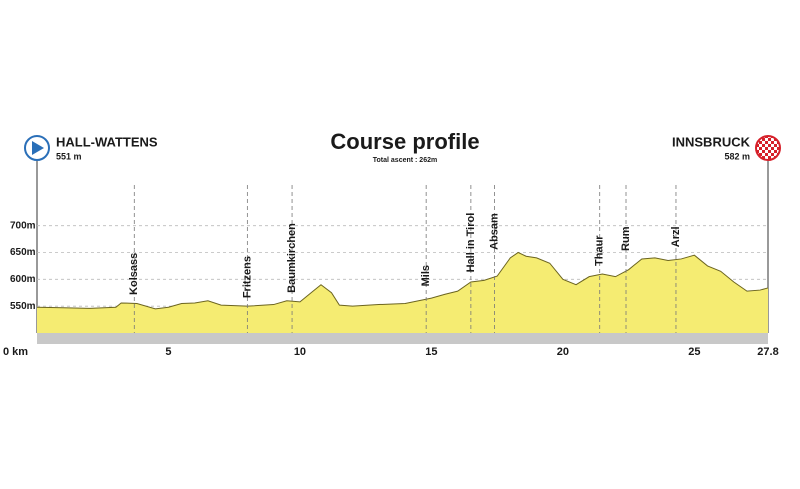 This screenshot has height=489, width=800. What do you see at coordinates (23, 279) in the screenshot?
I see `y-tick-label: 600m` at bounding box center [23, 279].